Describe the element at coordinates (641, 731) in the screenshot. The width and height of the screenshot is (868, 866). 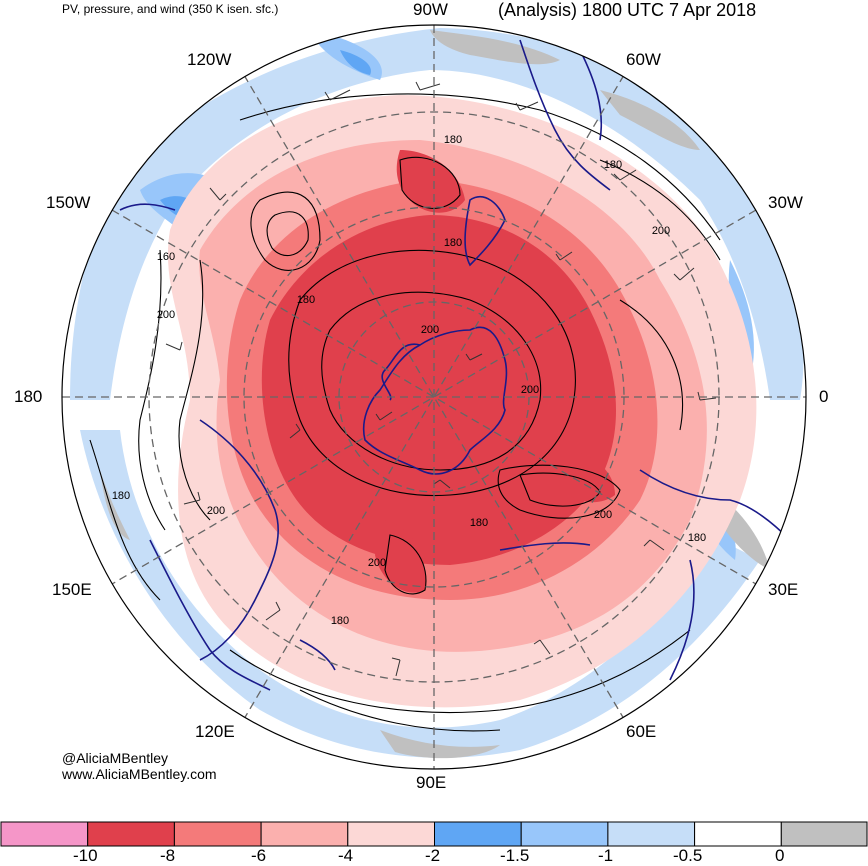
I see `longitude-label-60e: 60E` at that location.